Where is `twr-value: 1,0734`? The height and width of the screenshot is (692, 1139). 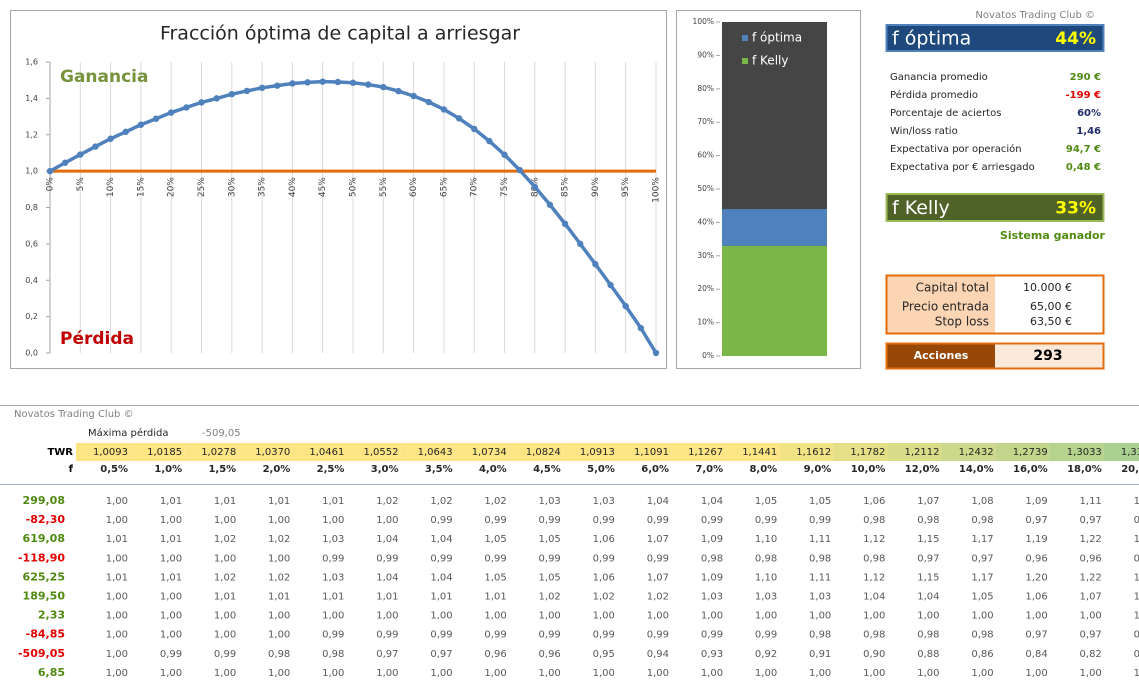 twr-value: 1,0734 is located at coordinates (489, 452).